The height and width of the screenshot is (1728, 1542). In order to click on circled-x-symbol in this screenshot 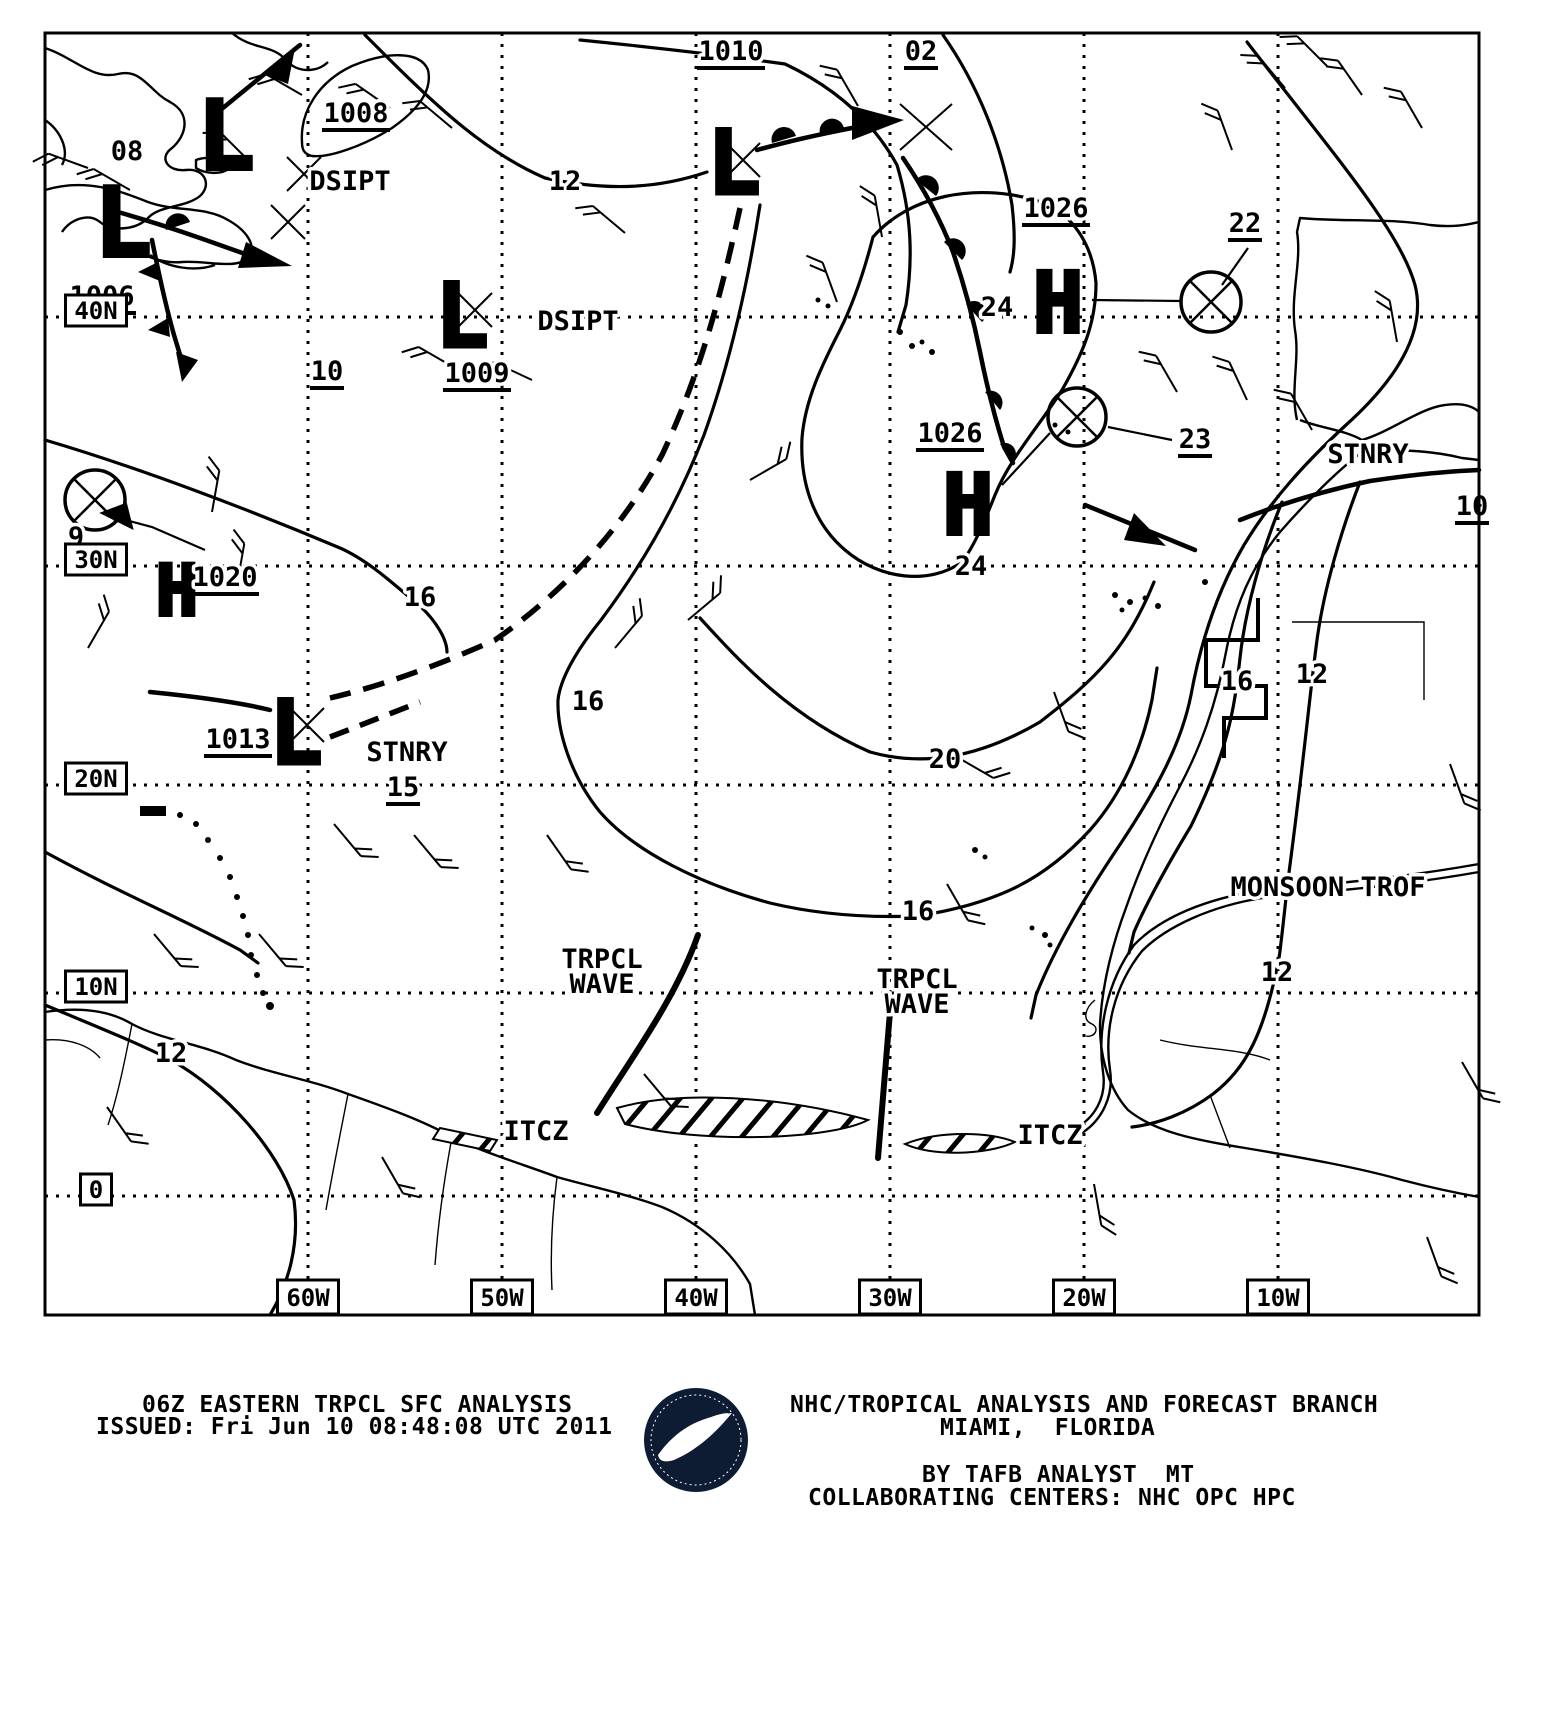, I will do `click(1211, 302)`.